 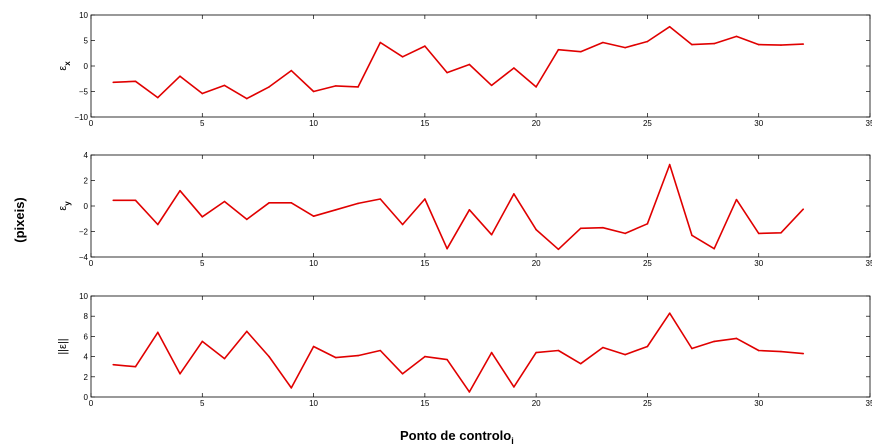 I want to click on y-axis-label-main: ε, so click(x=63, y=68).